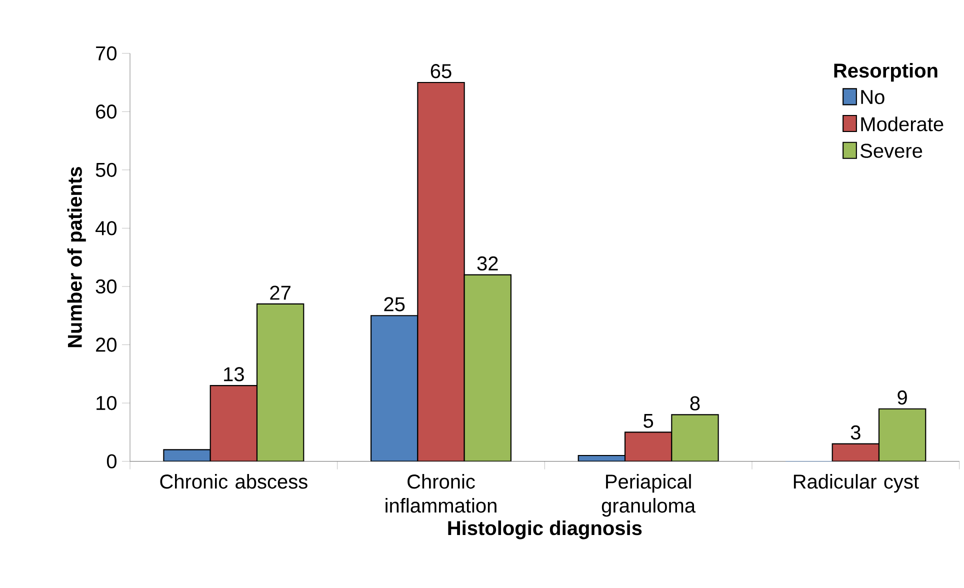  I want to click on y-tick-label: 30, so click(106, 286).